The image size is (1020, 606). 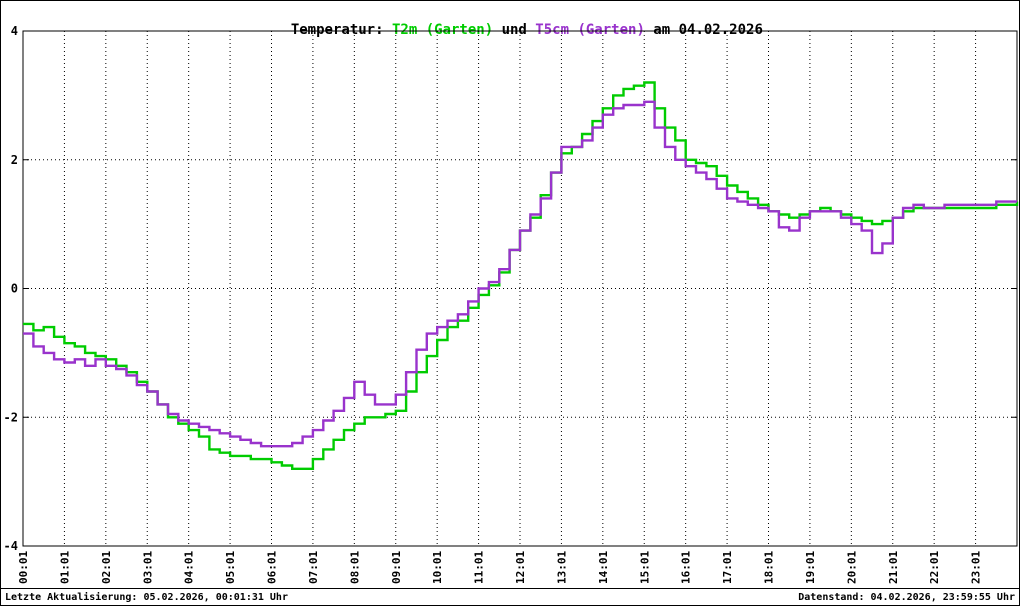 I want to click on x-tick-label: 07:01, so click(x=313, y=567).